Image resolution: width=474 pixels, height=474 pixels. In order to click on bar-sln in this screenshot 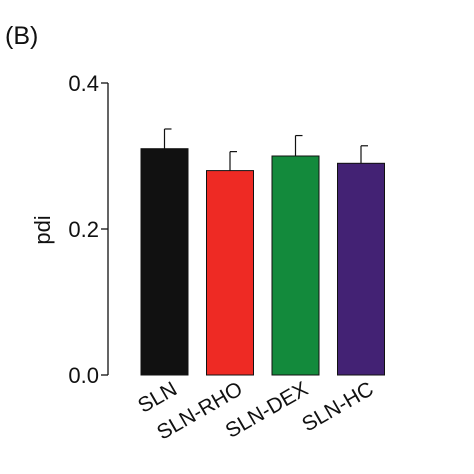, I will do `click(164, 262)`.